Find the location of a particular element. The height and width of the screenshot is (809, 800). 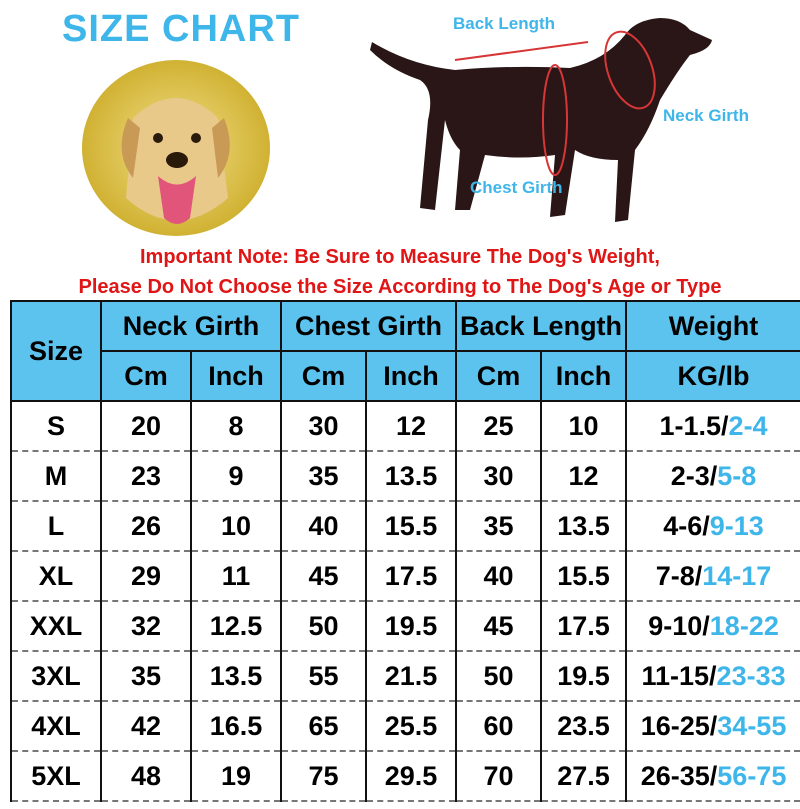

weight-lb: 14-17 is located at coordinates (737, 575).